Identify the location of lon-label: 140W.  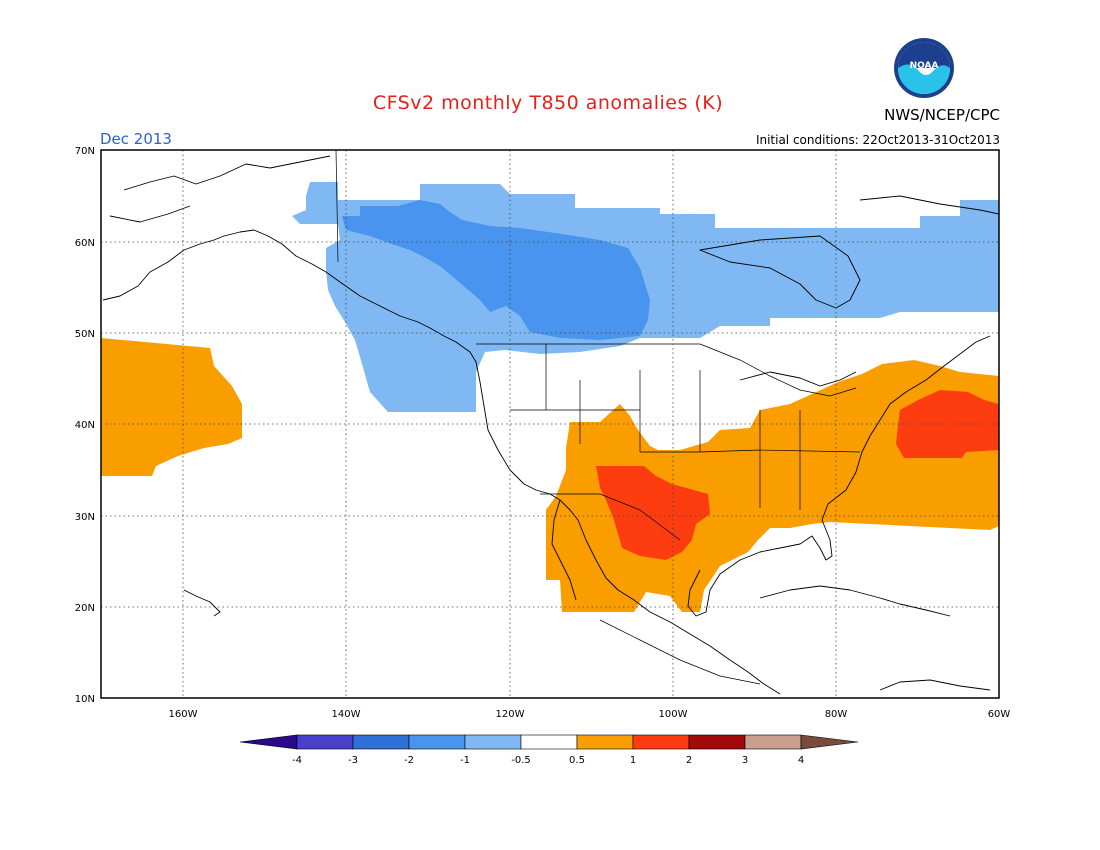
(346, 714).